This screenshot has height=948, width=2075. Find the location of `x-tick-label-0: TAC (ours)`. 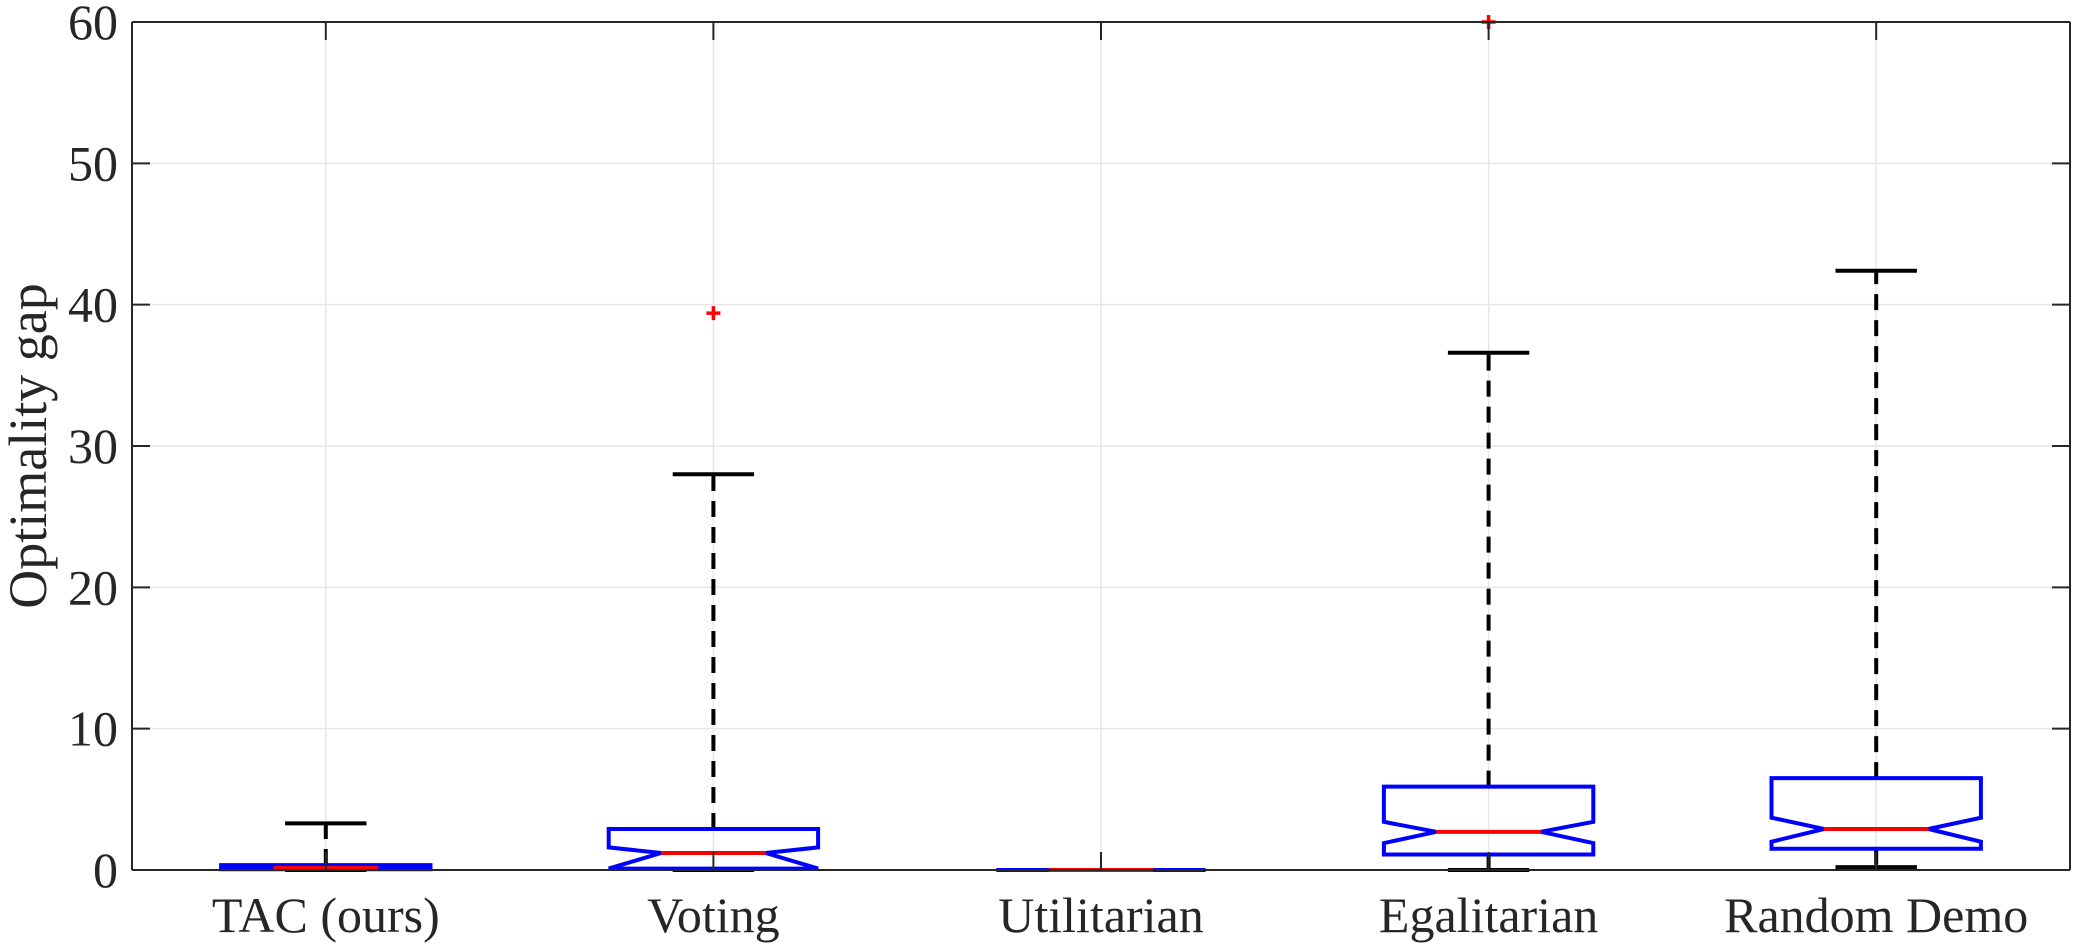

x-tick-label-0: TAC (ours) is located at coordinates (326, 915).